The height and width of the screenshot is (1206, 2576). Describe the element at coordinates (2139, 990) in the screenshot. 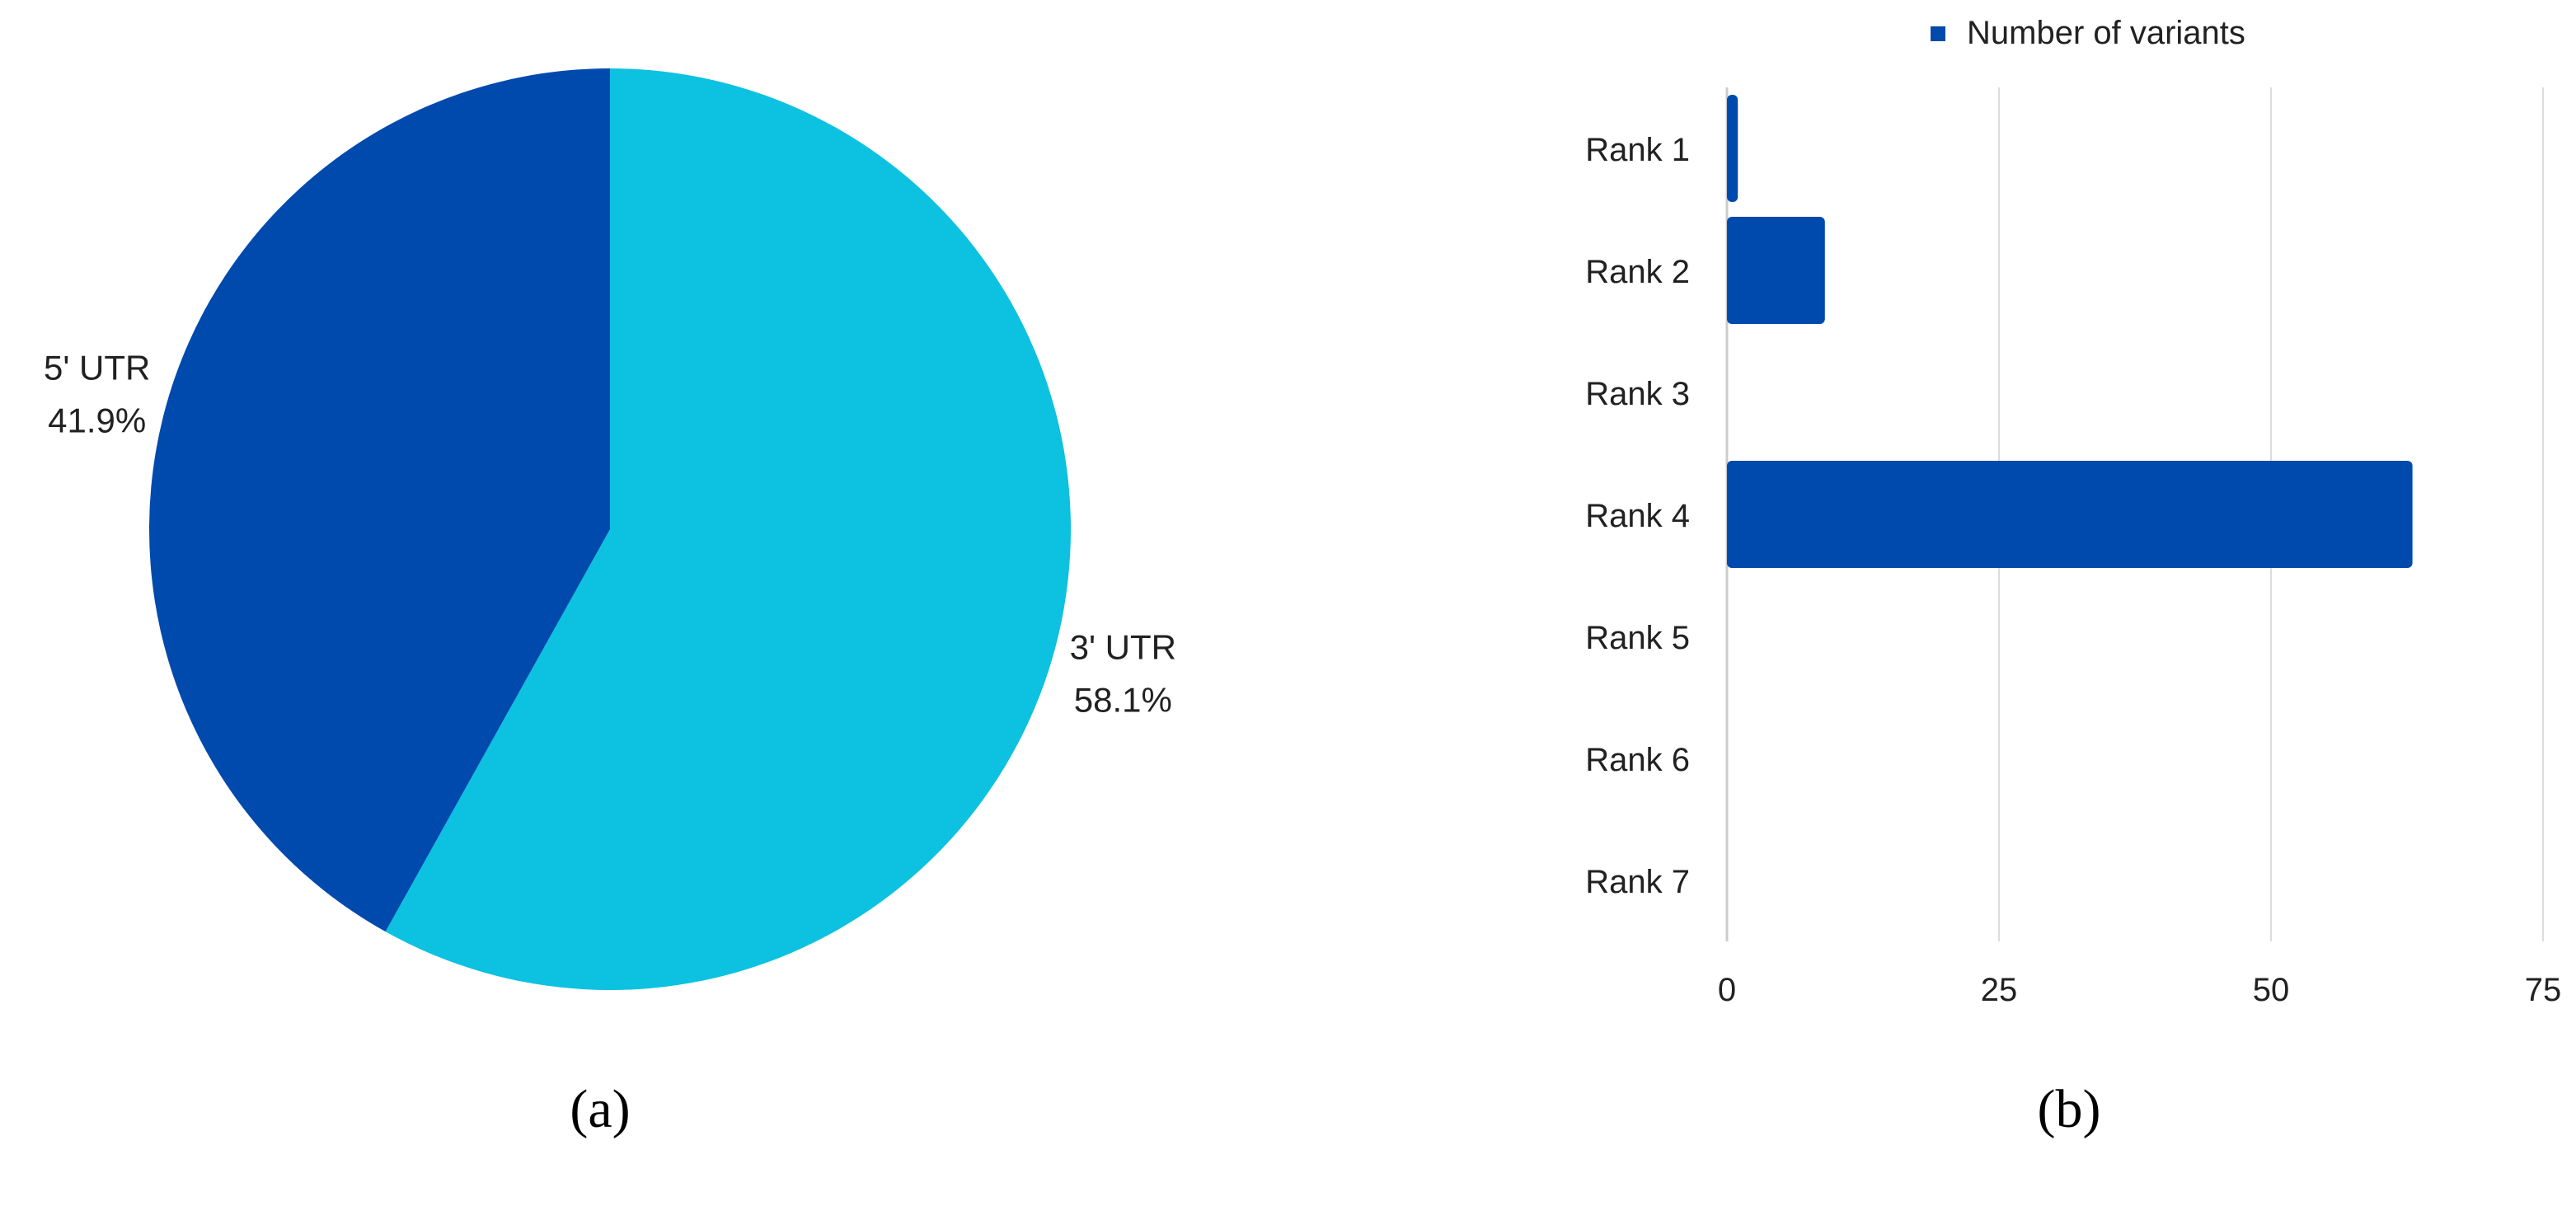

I see `bar-tick-labels: 0 25 50 75` at that location.